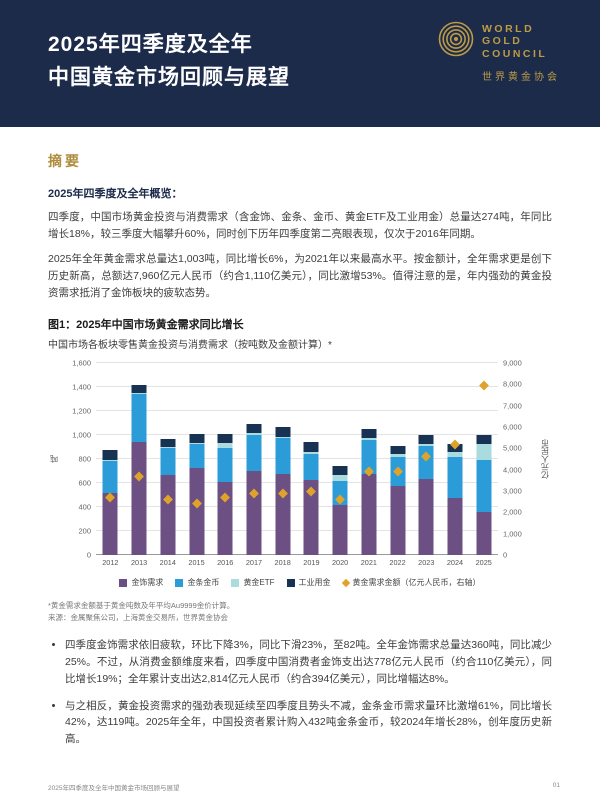  Describe the element at coordinates (169, 61) in the screenshot. I see `report-title: 2025年四季度及全年 中国黄金市场回顾与展望` at that location.